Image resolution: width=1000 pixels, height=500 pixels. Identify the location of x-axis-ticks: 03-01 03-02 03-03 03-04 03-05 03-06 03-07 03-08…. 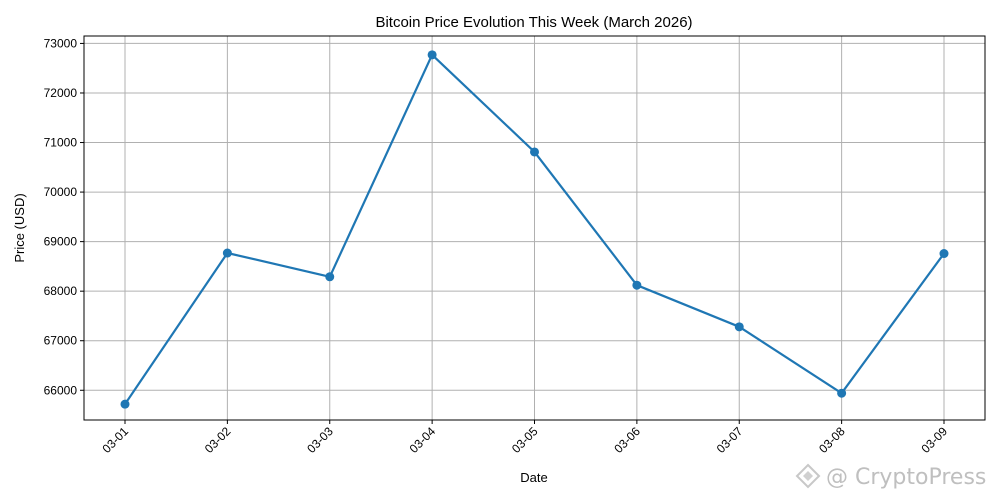
(525, 438).